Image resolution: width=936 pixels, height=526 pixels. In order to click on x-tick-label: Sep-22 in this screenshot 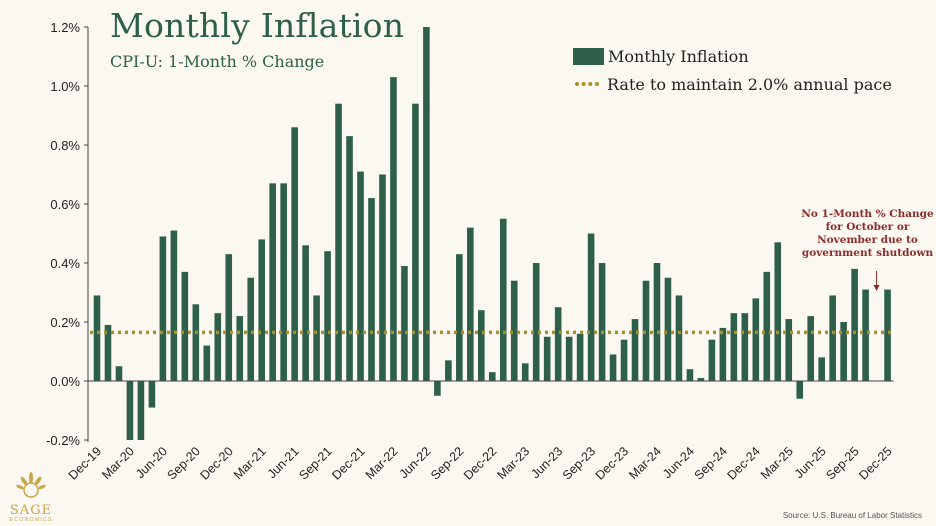, I will do `click(447, 463)`.